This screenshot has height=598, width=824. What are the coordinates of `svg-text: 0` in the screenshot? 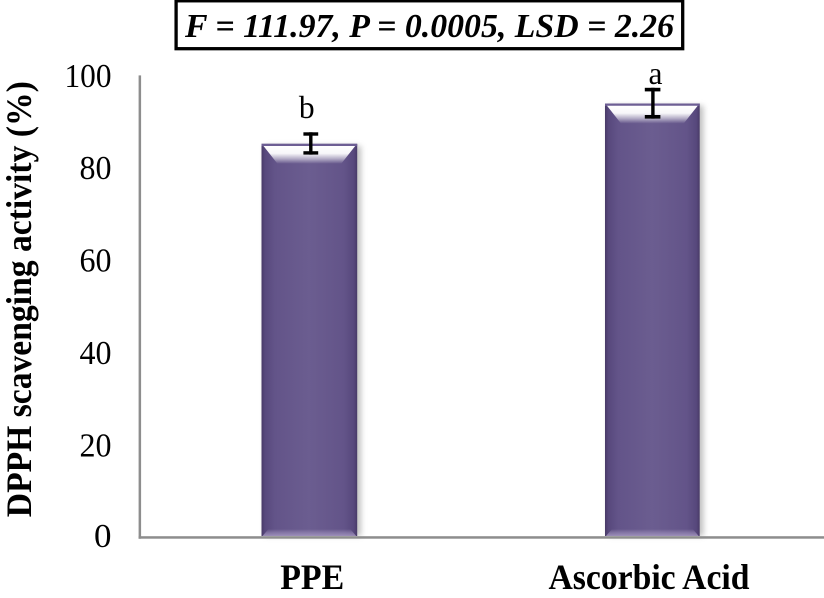 It's located at (103, 536).